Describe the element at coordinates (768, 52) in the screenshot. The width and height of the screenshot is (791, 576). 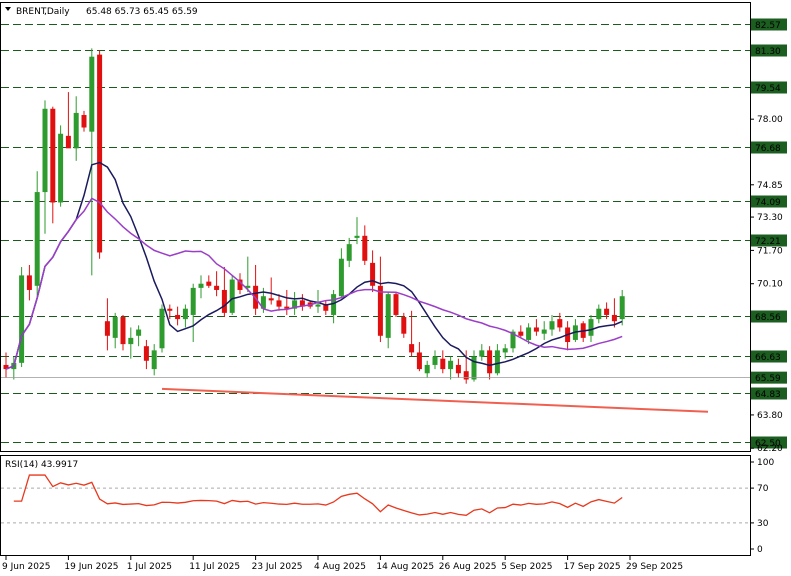
I see `level-tag-label: 81.30` at that location.